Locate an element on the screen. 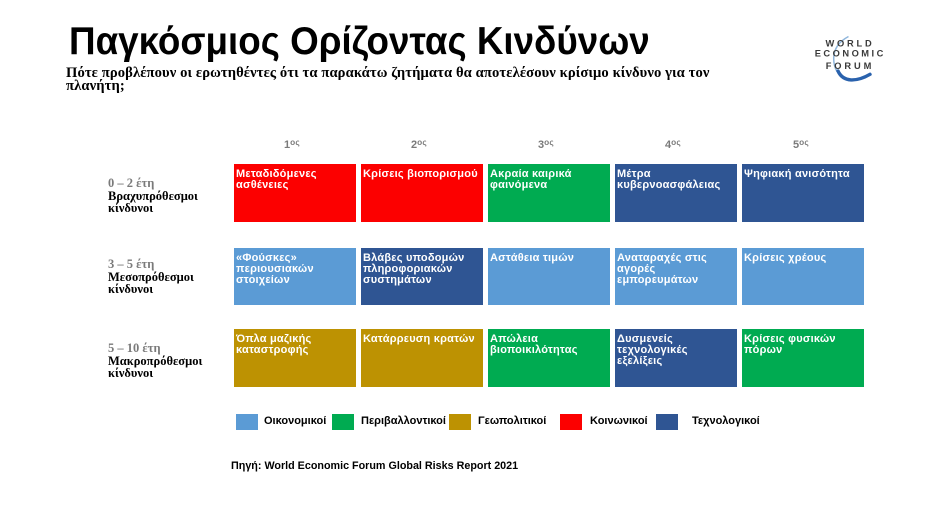 Image resolution: width=932 pixels, height=527 pixels. svg-text: FORUM is located at coordinates (850, 66).